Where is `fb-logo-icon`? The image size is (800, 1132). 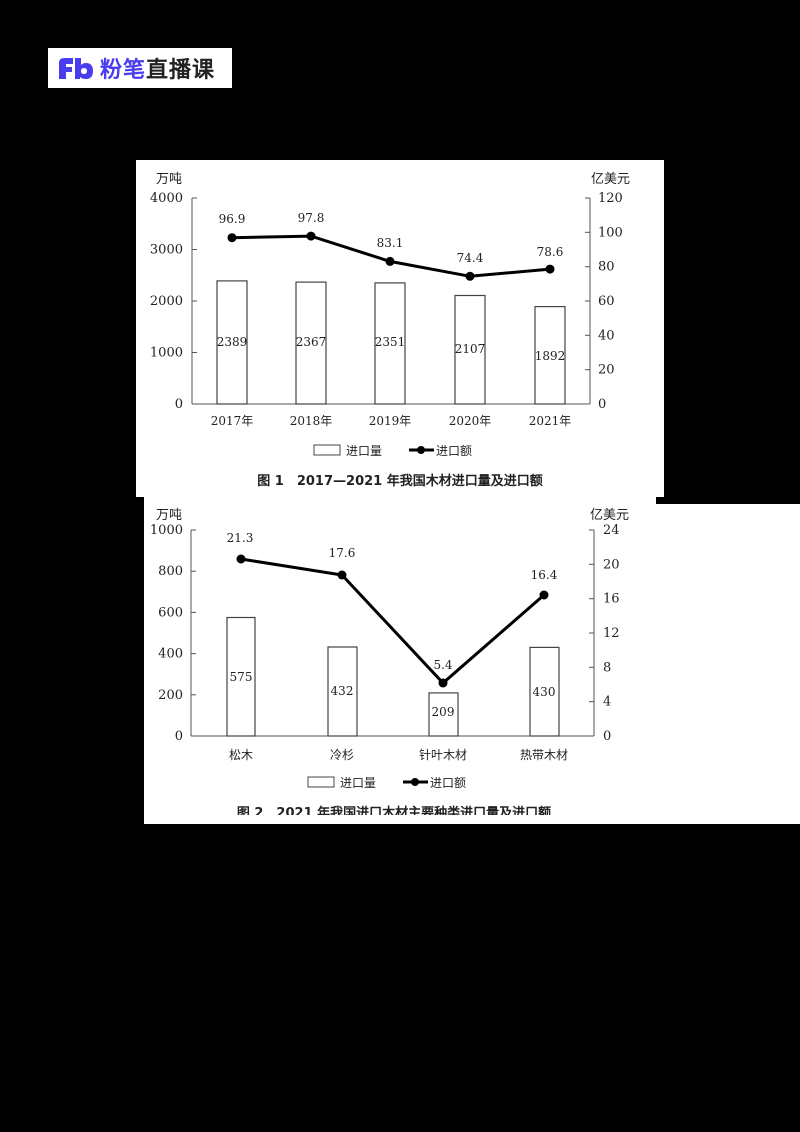 fb-logo-icon is located at coordinates (76, 68).